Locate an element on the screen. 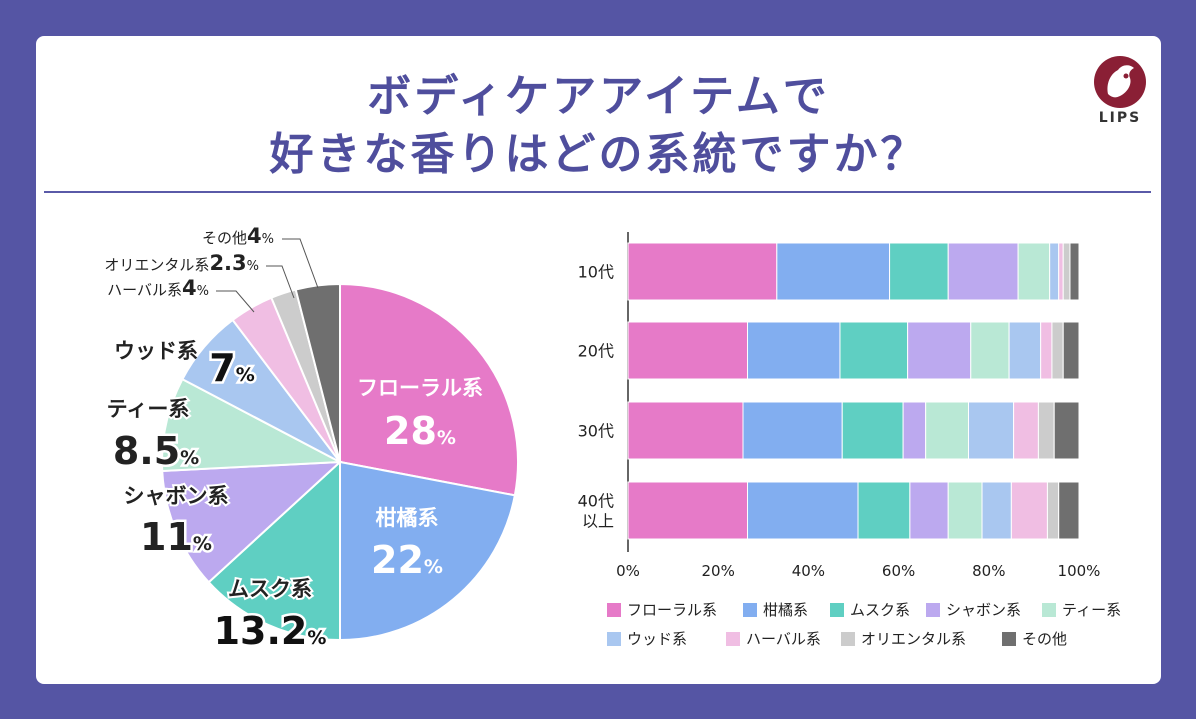 Image resolution: width=1196 pixels, height=719 pixels. legend-label: 柑橘系 is located at coordinates (785, 610).